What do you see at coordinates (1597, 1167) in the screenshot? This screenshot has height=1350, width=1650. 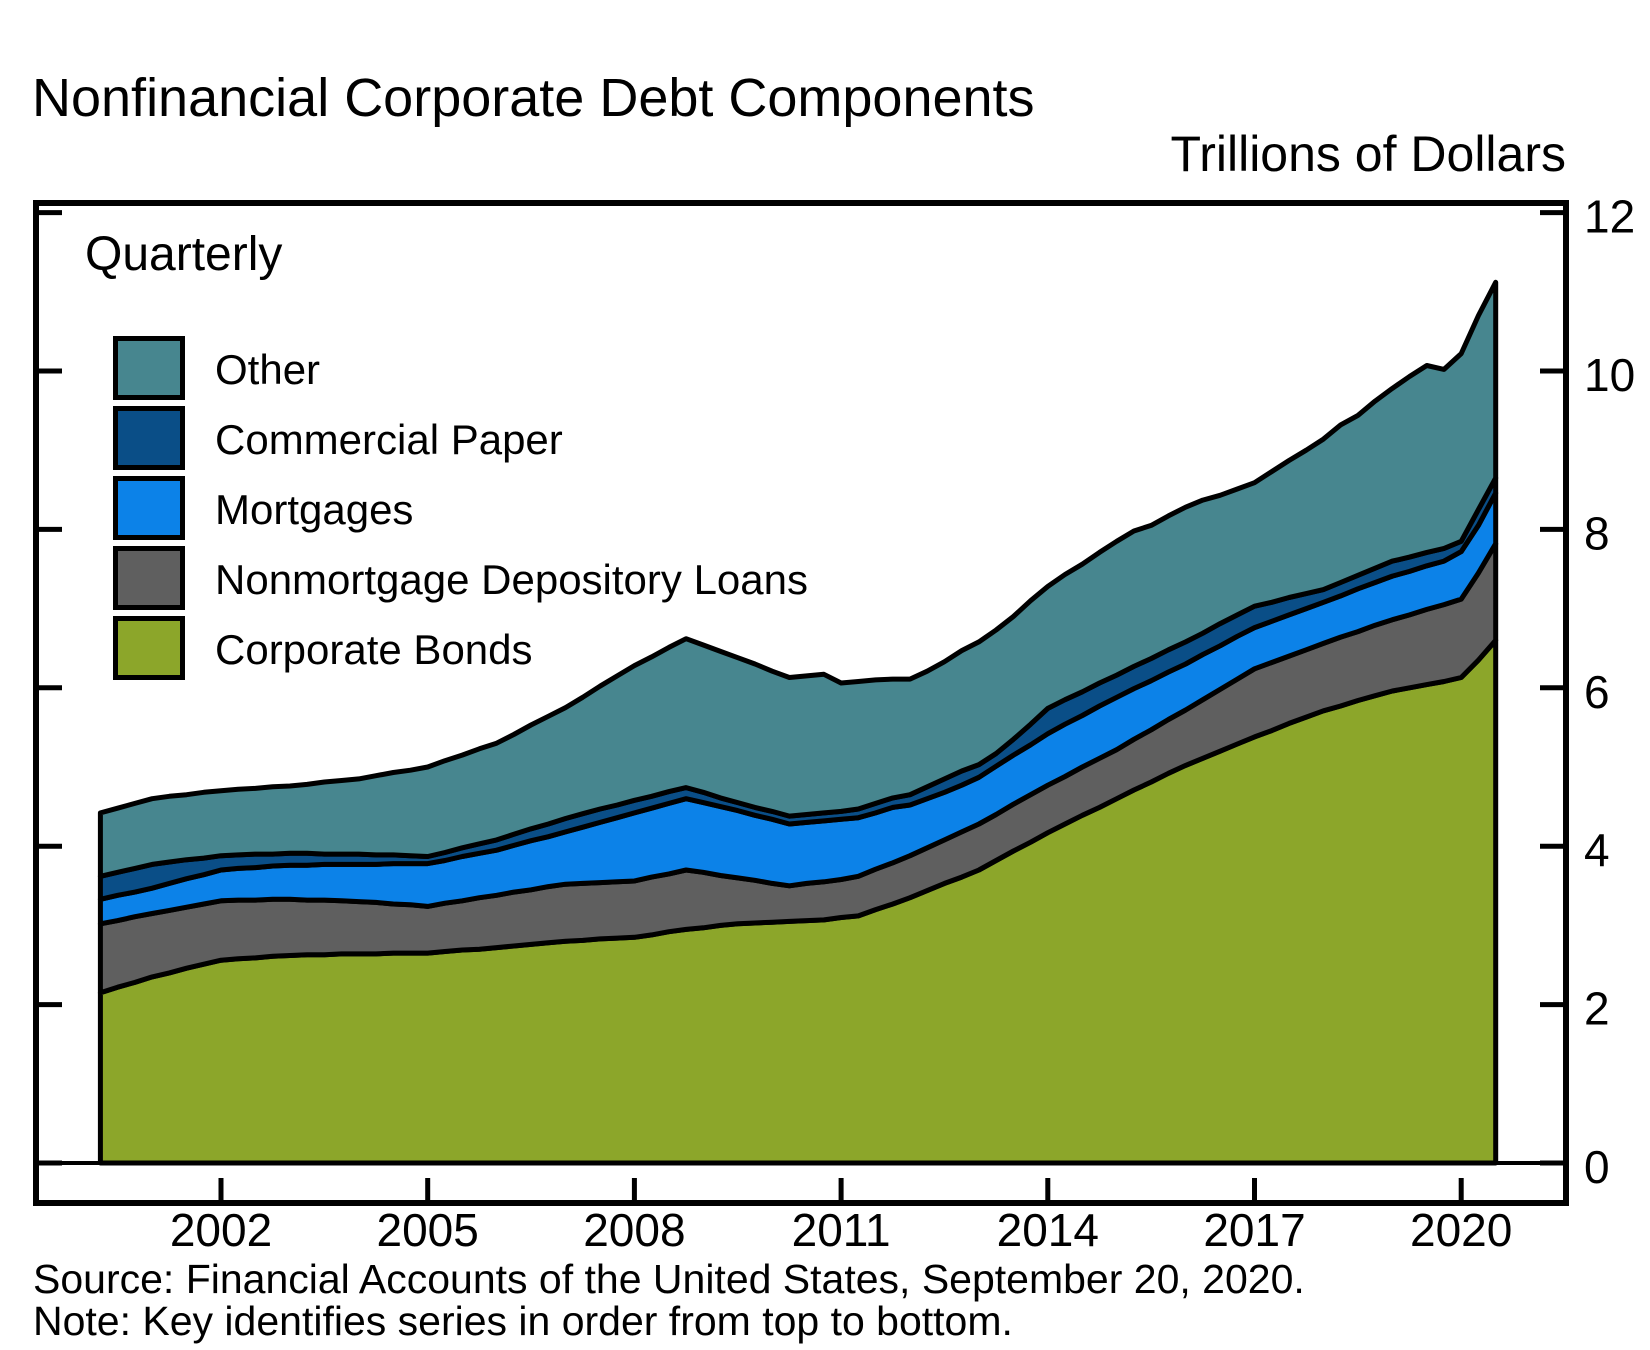 I see `y-tick-label: 0` at bounding box center [1597, 1167].